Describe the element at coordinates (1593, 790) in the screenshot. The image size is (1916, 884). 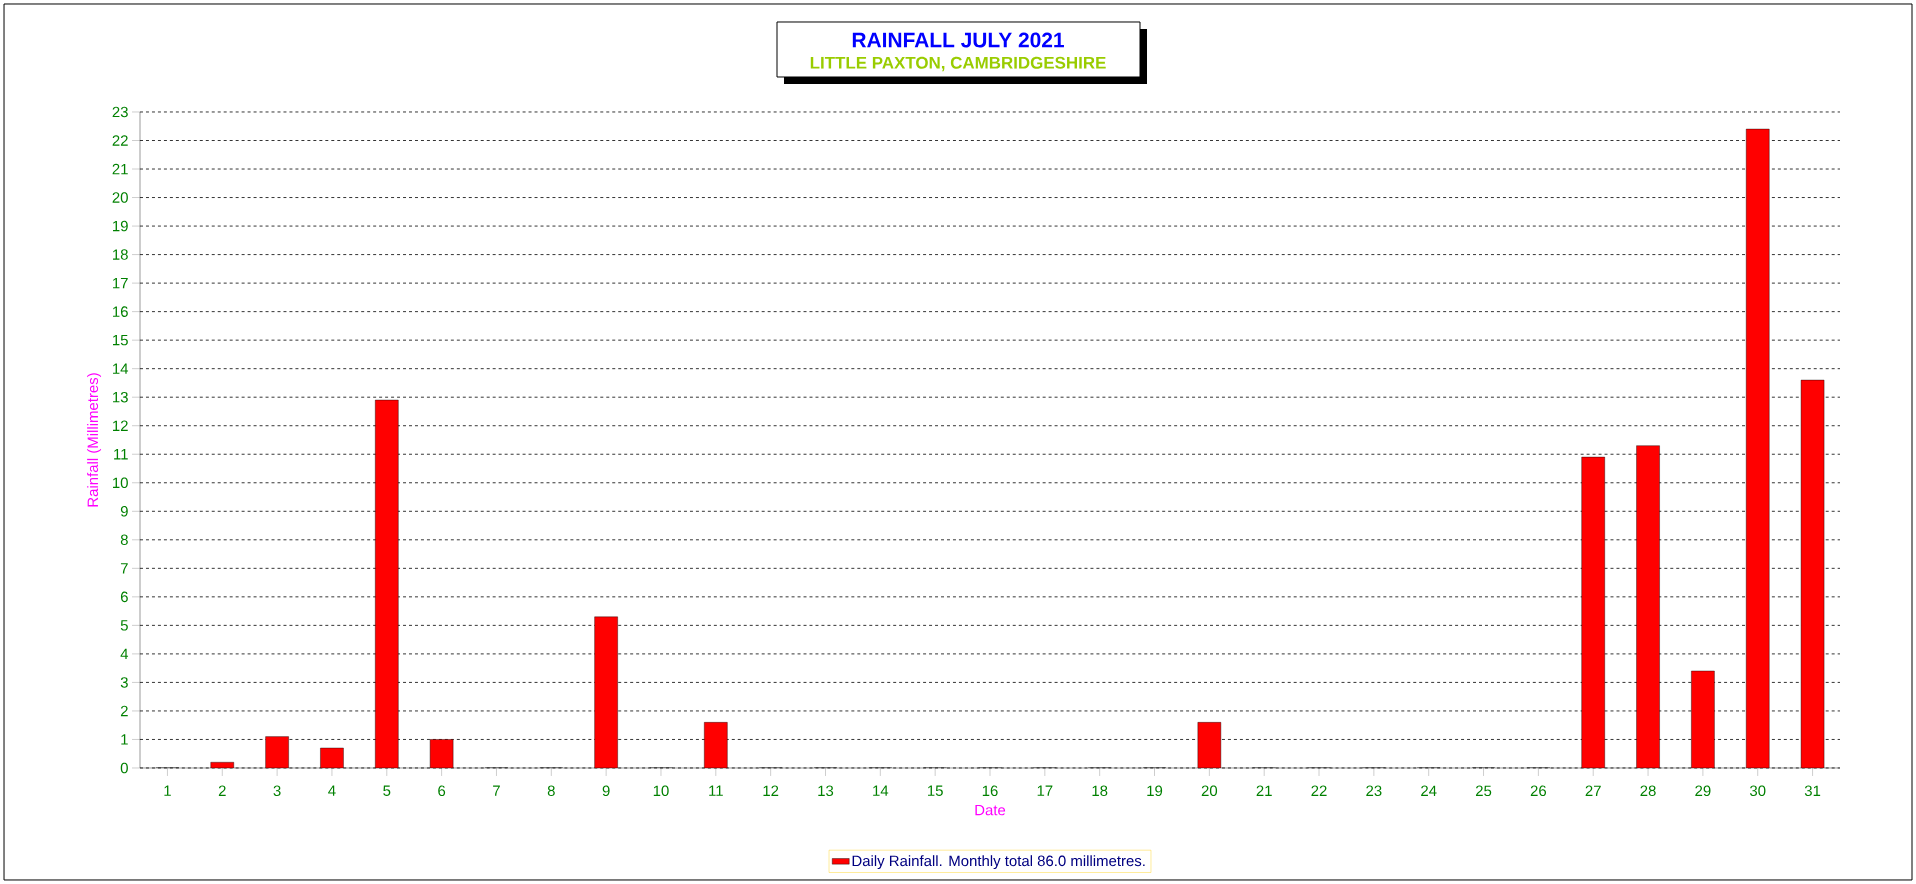
I see `x-tick-label: 27` at that location.